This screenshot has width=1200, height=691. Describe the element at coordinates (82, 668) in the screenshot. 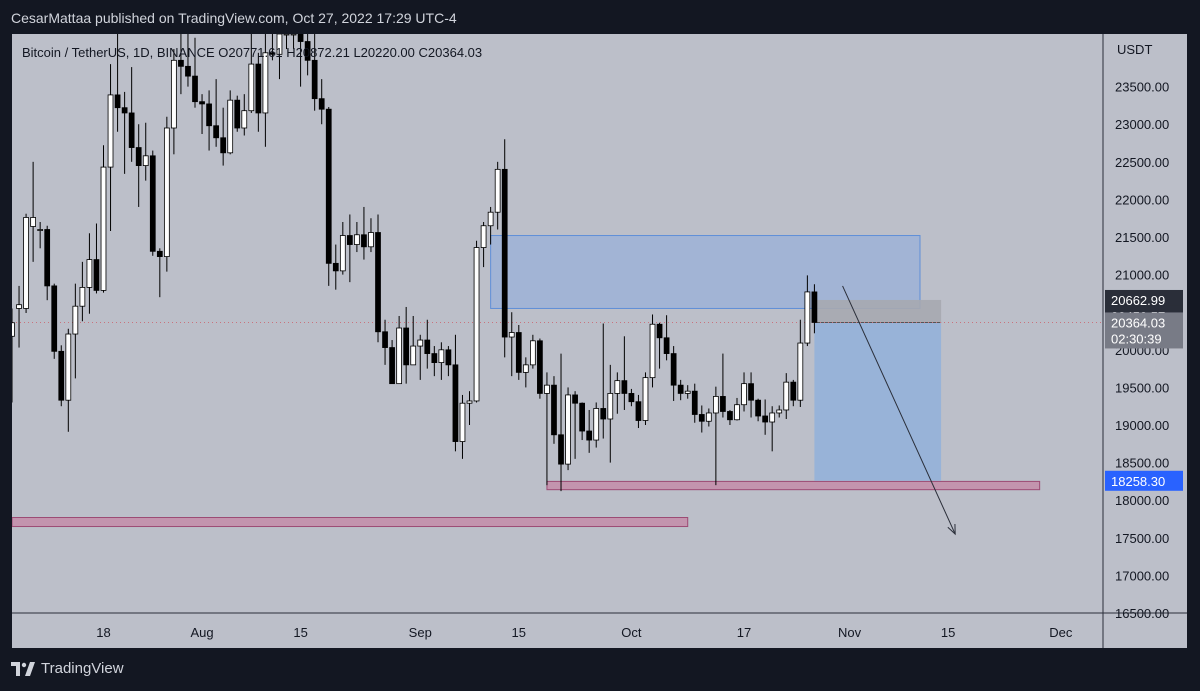

I see `tradingview-brand: TradingView` at that location.